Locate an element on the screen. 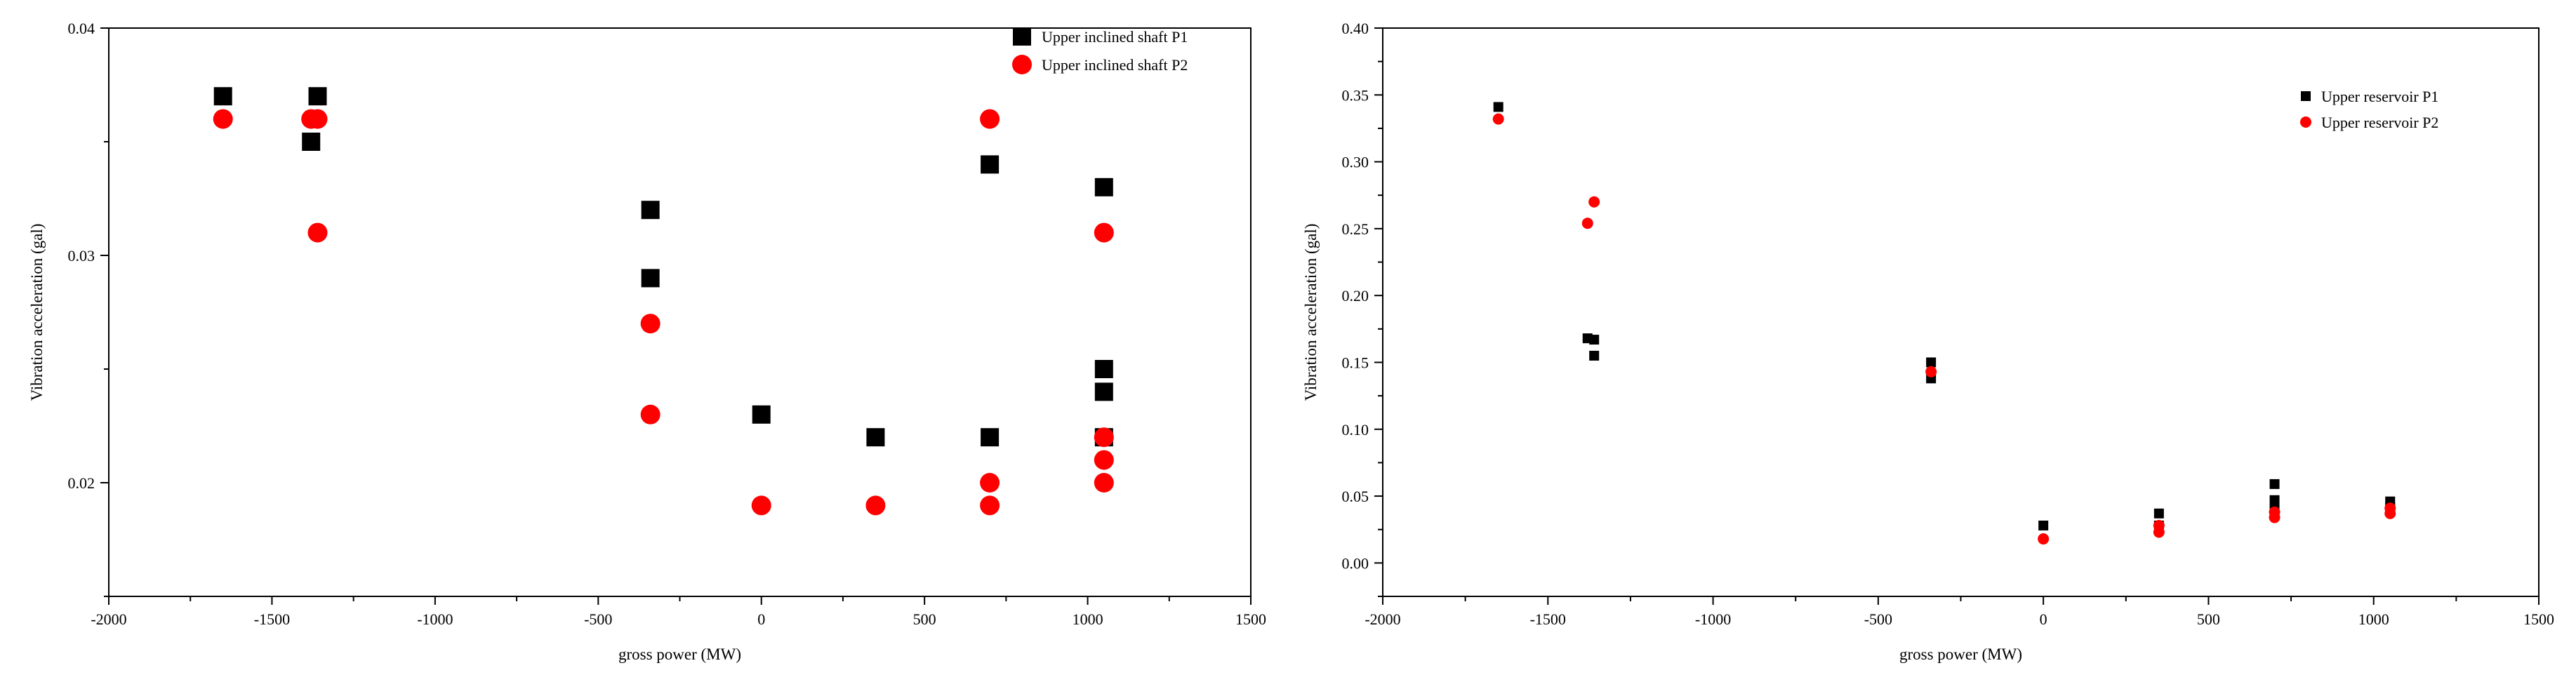 The height and width of the screenshot is (689, 2576). chart0-legend-label-0: Upper inclined shaft P1 is located at coordinates (1115, 37).